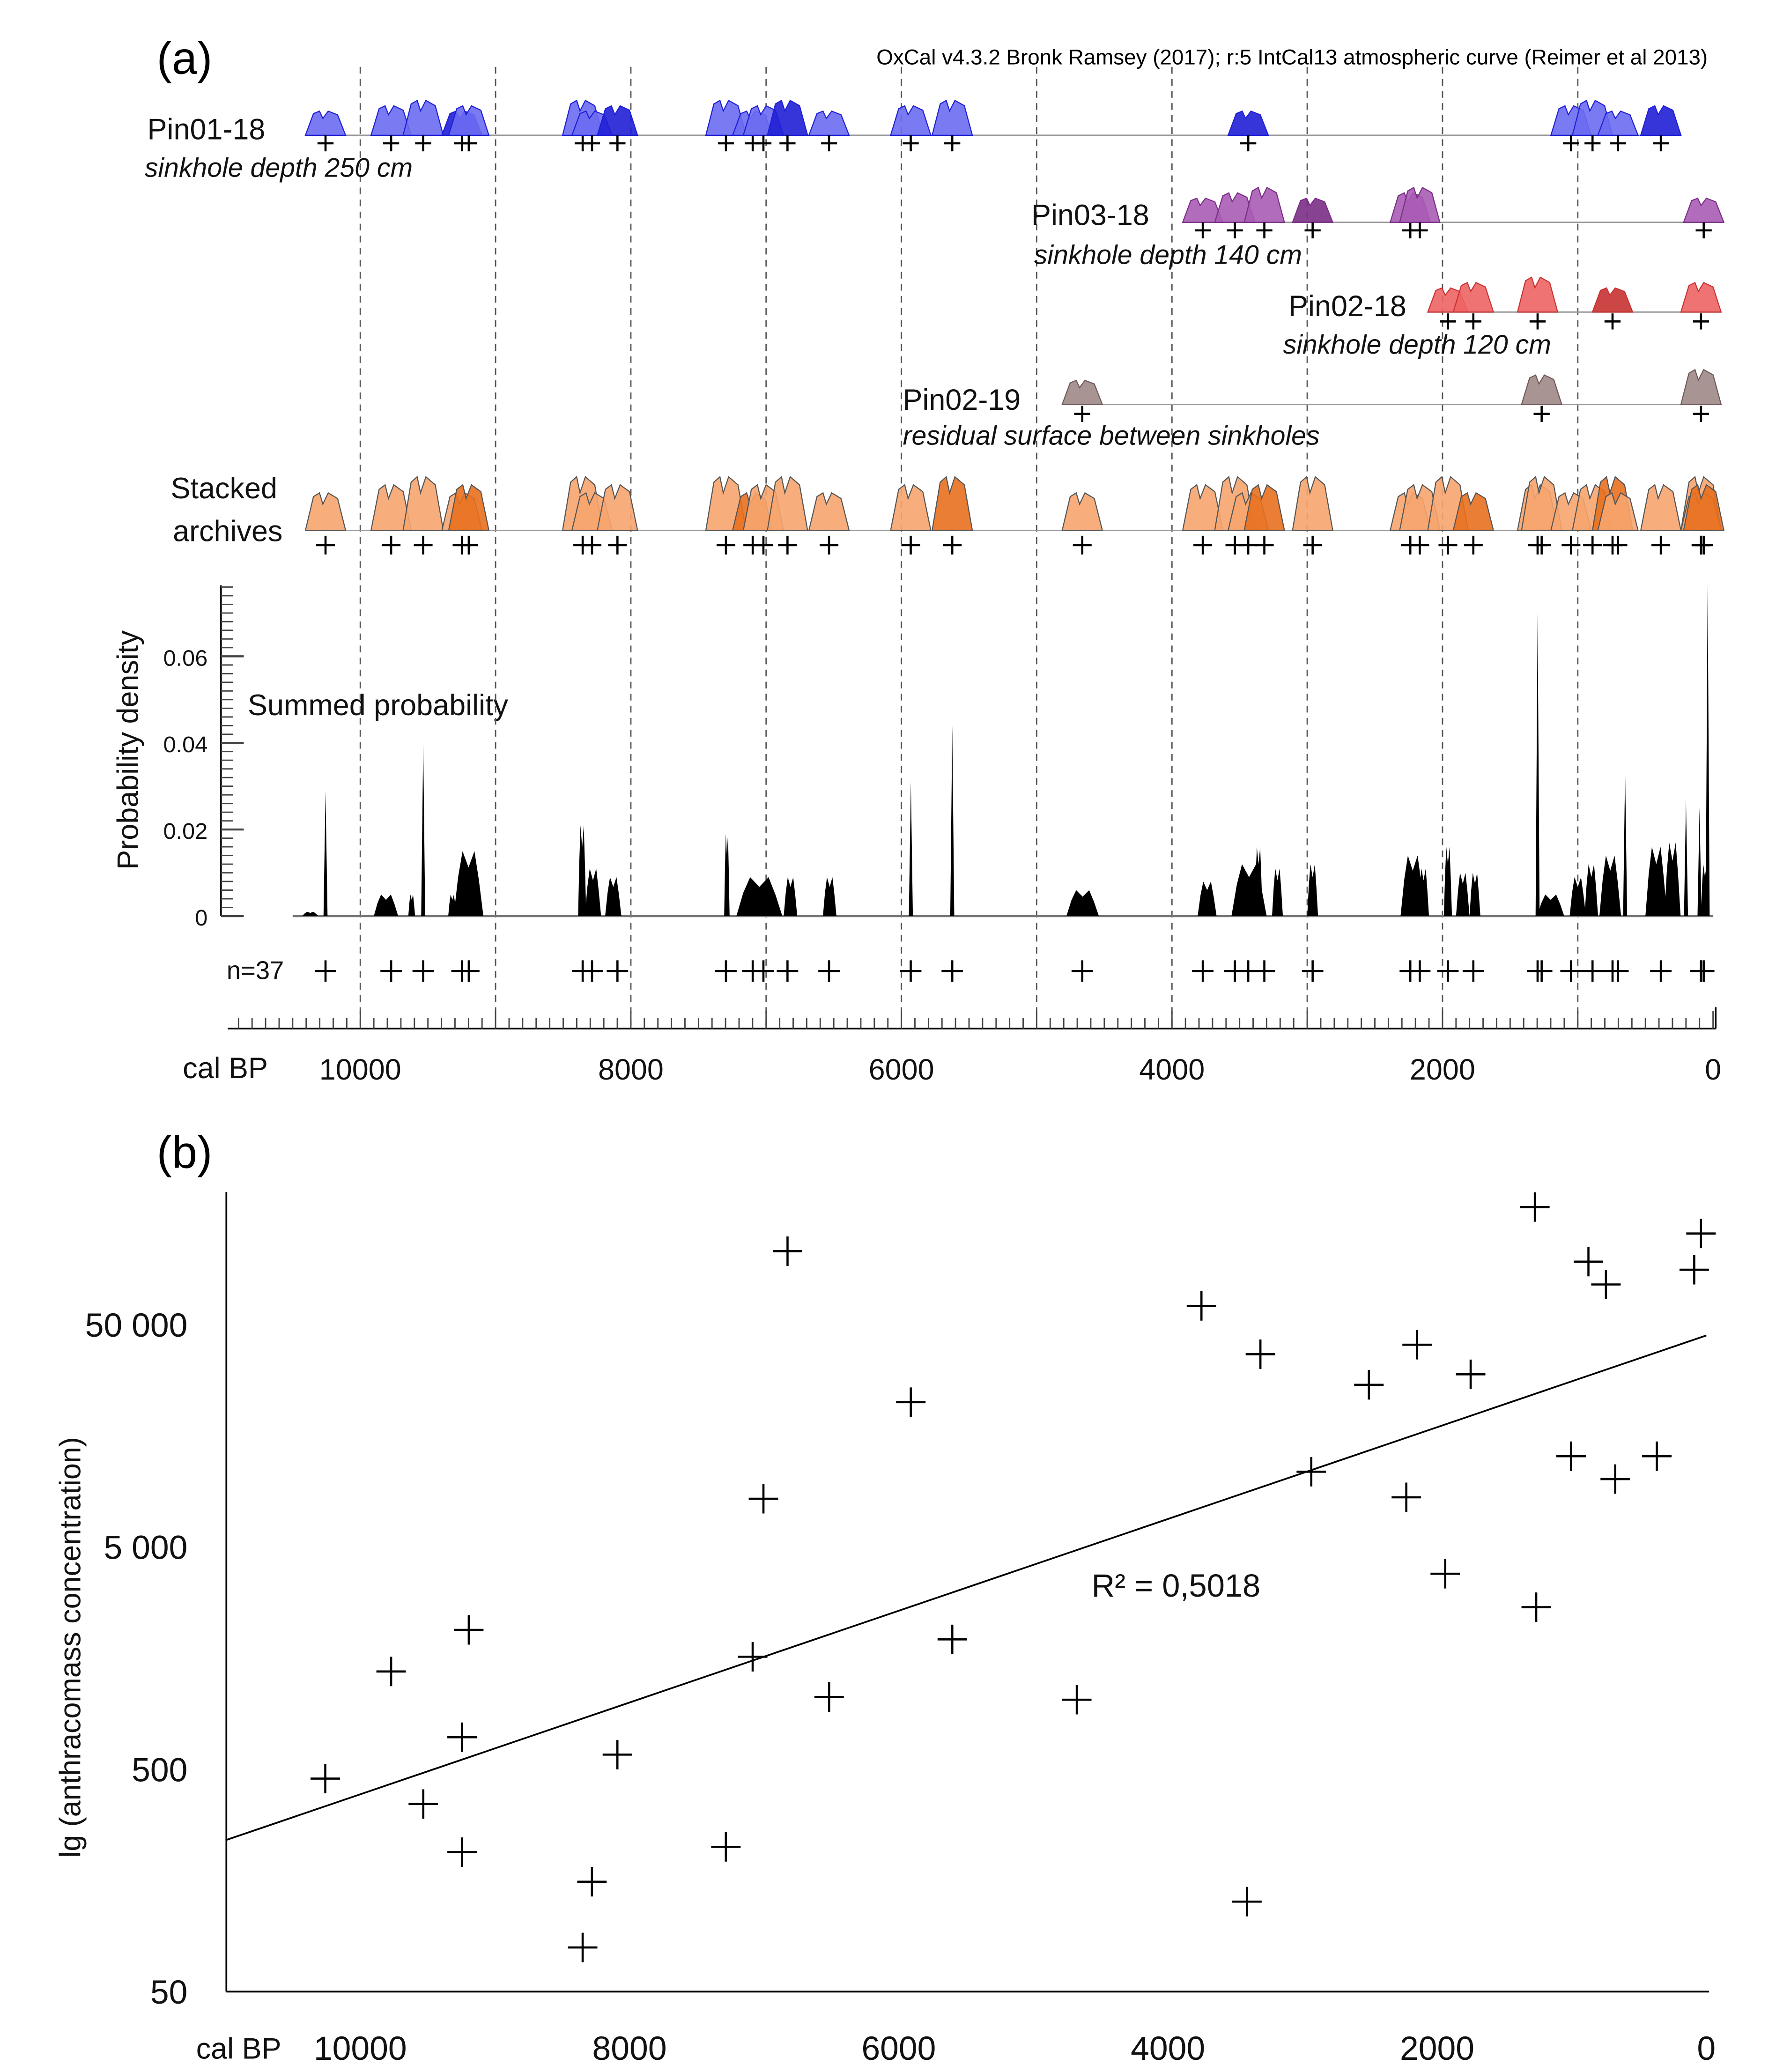 Image resolution: width=1776 pixels, height=2072 pixels. What do you see at coordinates (1502, 318) in the screenshot?
I see `archive-row-pin02-18: Pin02-18 sinkhole depth 120 cm` at bounding box center [1502, 318].